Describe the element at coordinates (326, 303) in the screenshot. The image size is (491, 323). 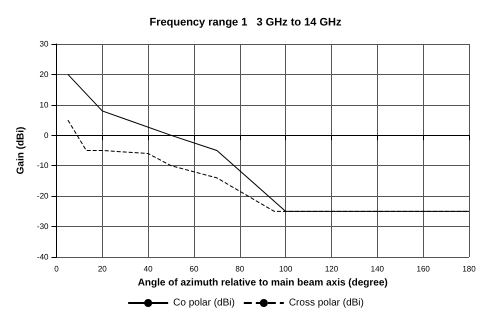
I see `legend-label: Cross polar (dBi)` at that location.